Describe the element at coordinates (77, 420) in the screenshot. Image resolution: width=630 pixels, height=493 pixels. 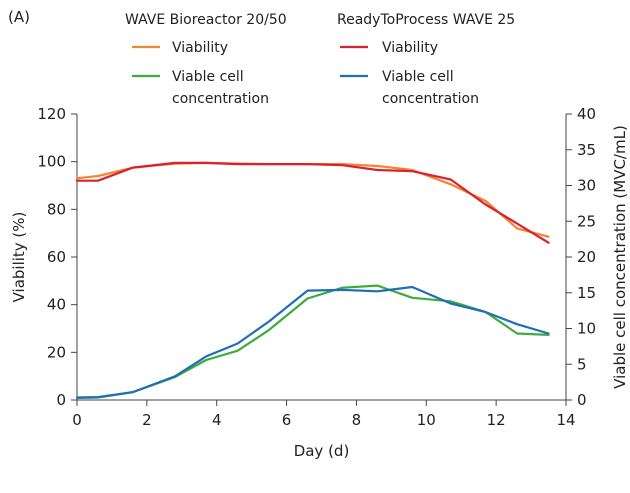
I see `x-tick-label: 0` at that location.